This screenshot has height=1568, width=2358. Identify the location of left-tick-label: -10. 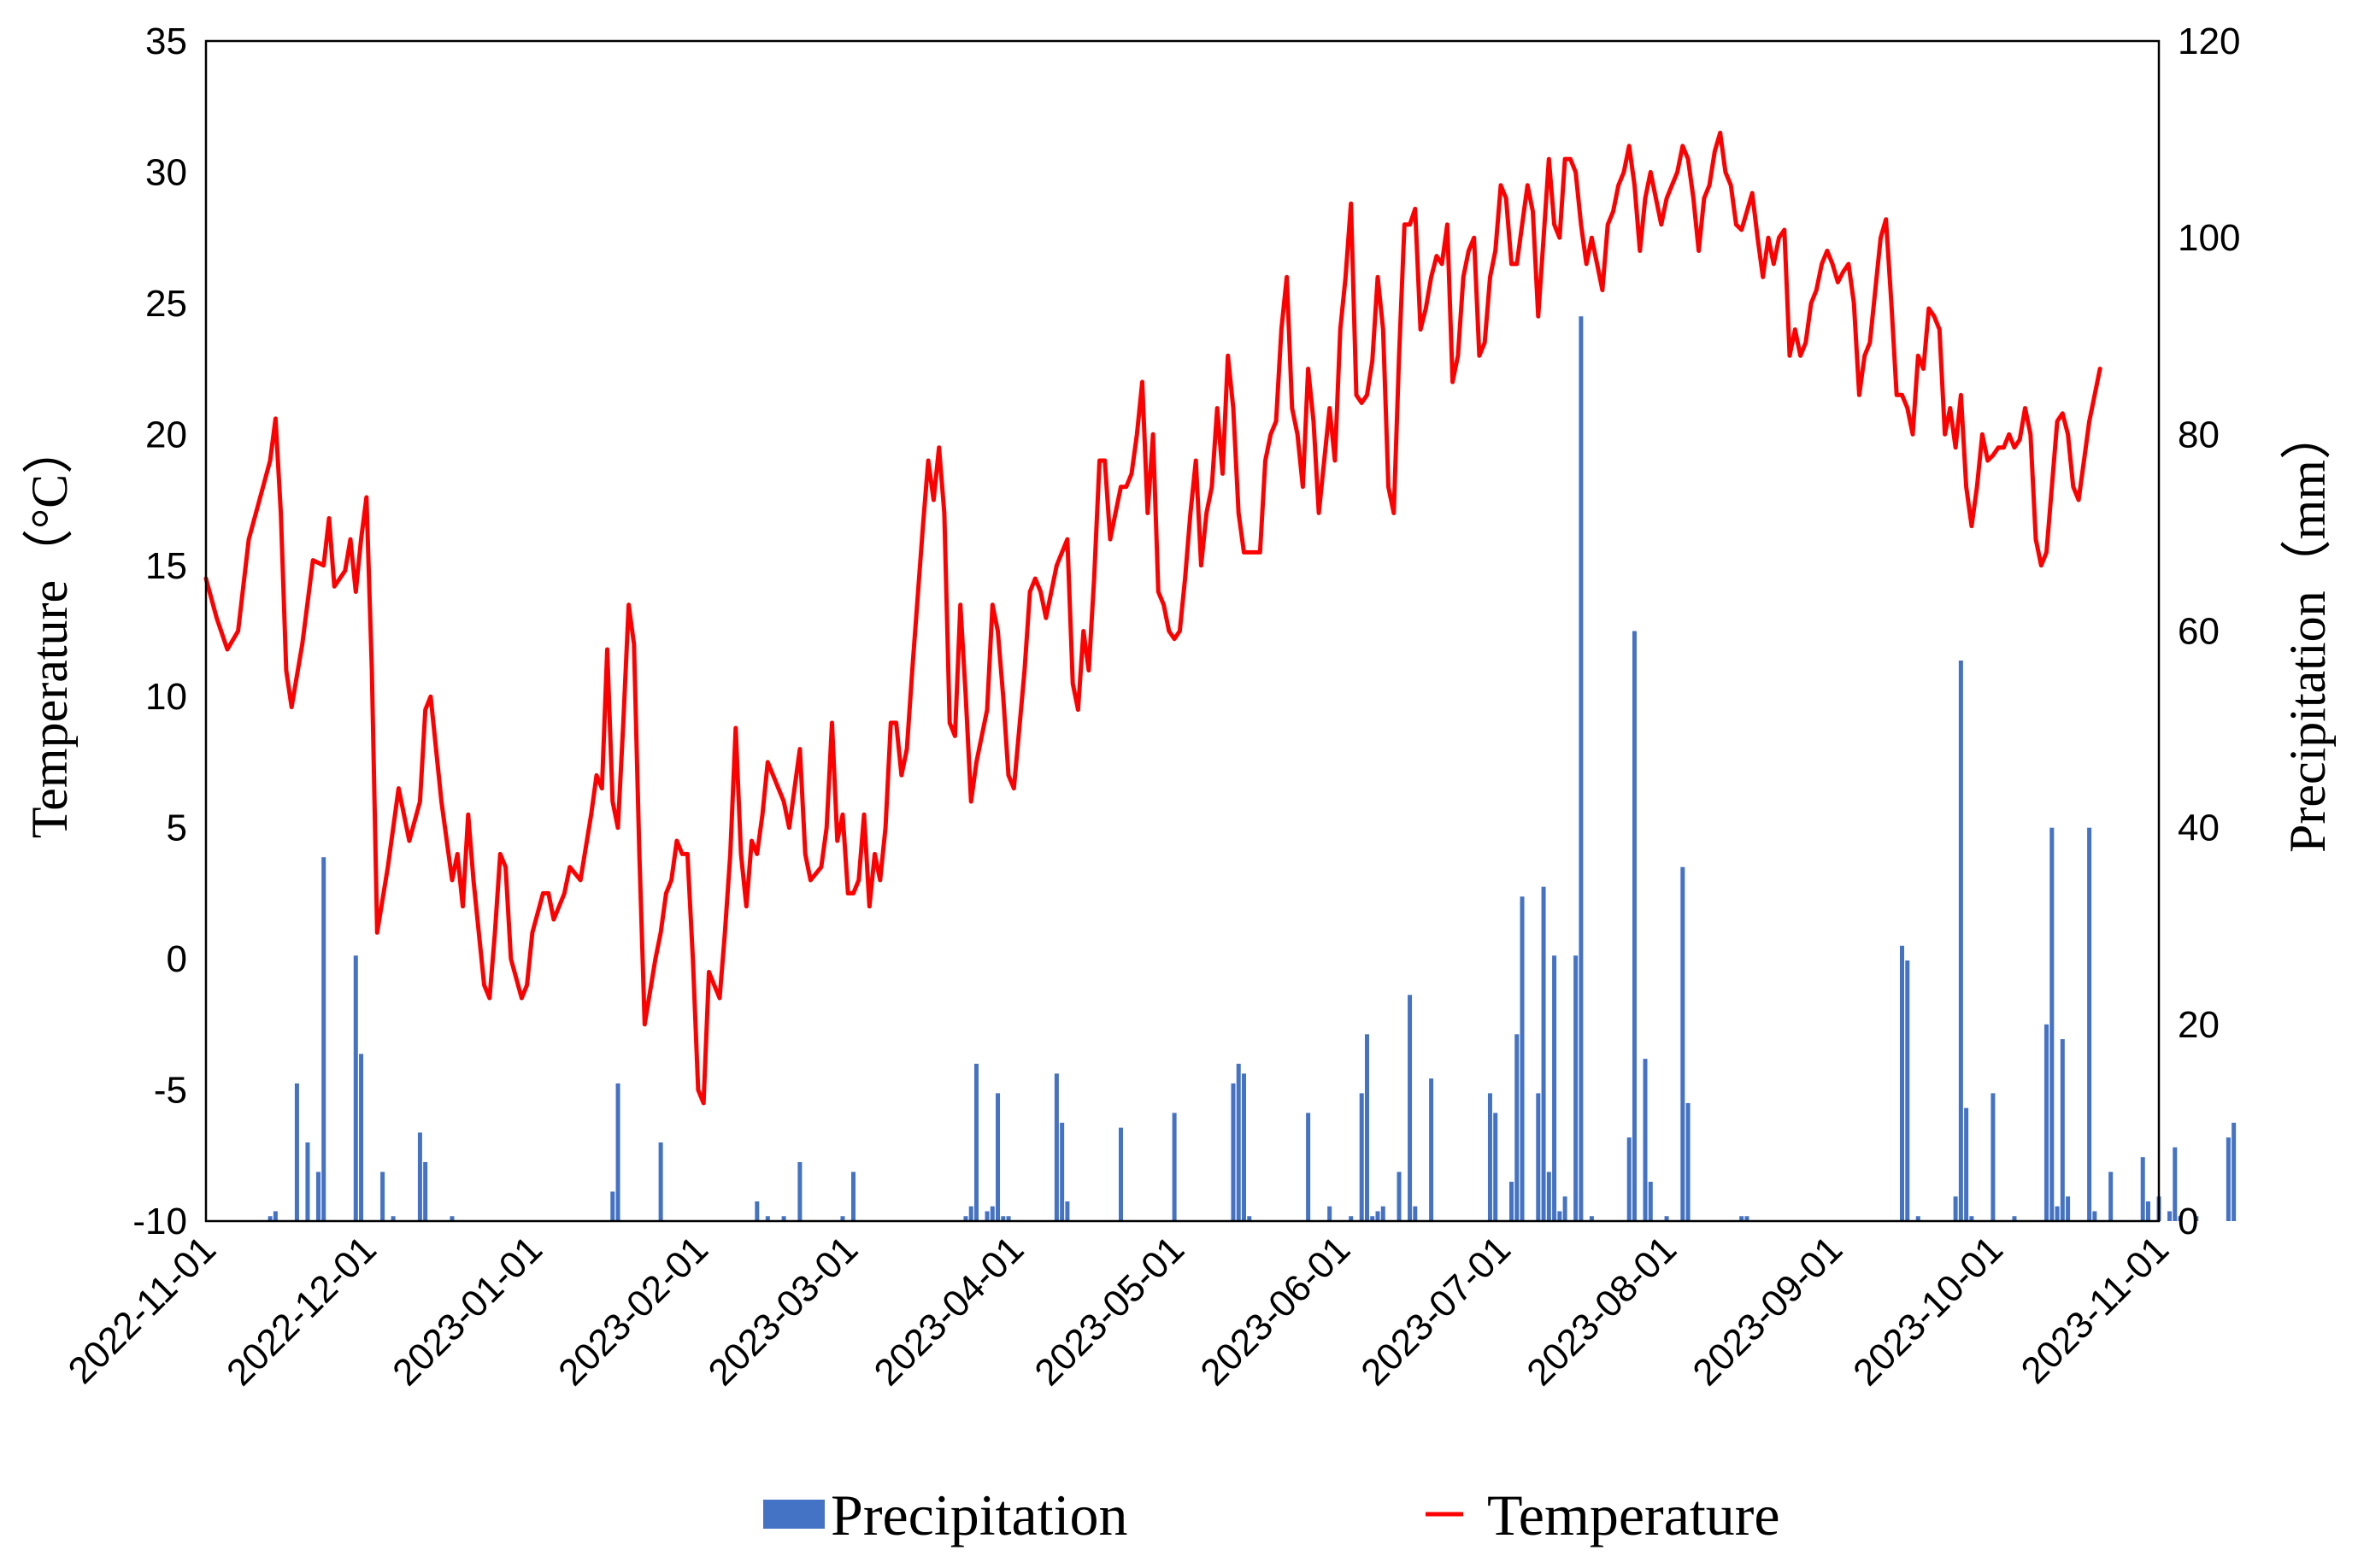
(159, 1221).